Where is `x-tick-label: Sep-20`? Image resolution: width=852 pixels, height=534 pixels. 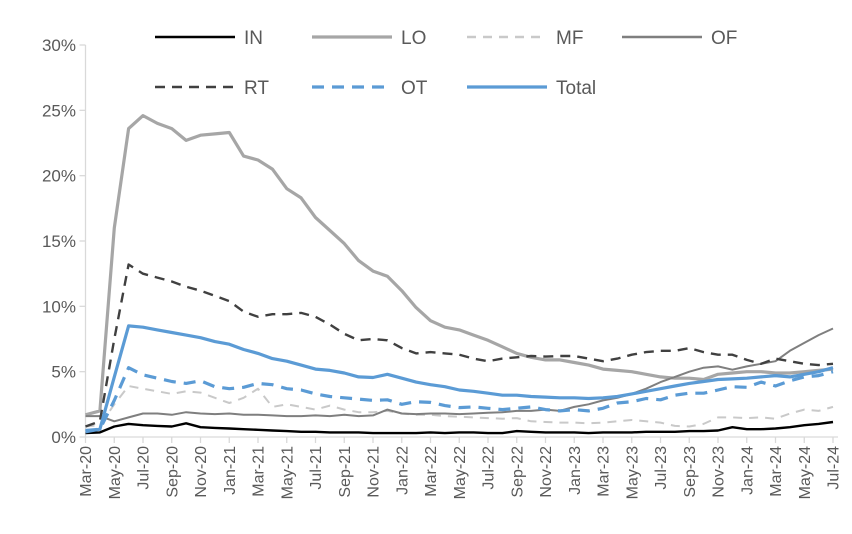 x-tick-label: Sep-20 is located at coordinates (172, 472).